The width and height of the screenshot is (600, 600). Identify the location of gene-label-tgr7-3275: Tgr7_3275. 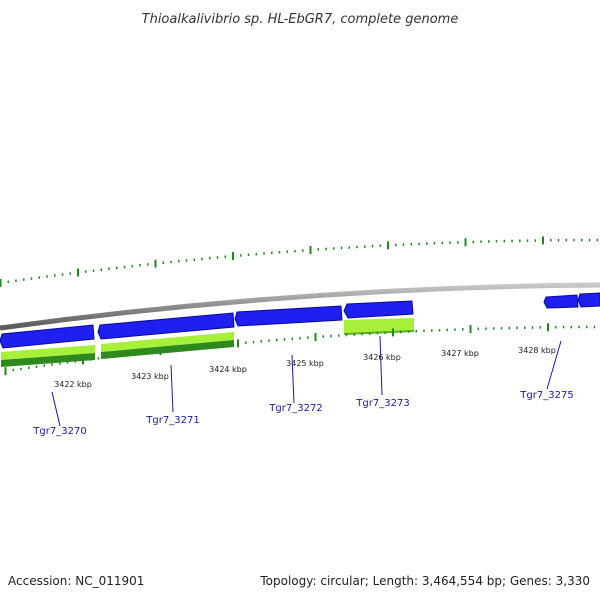
(546, 395).